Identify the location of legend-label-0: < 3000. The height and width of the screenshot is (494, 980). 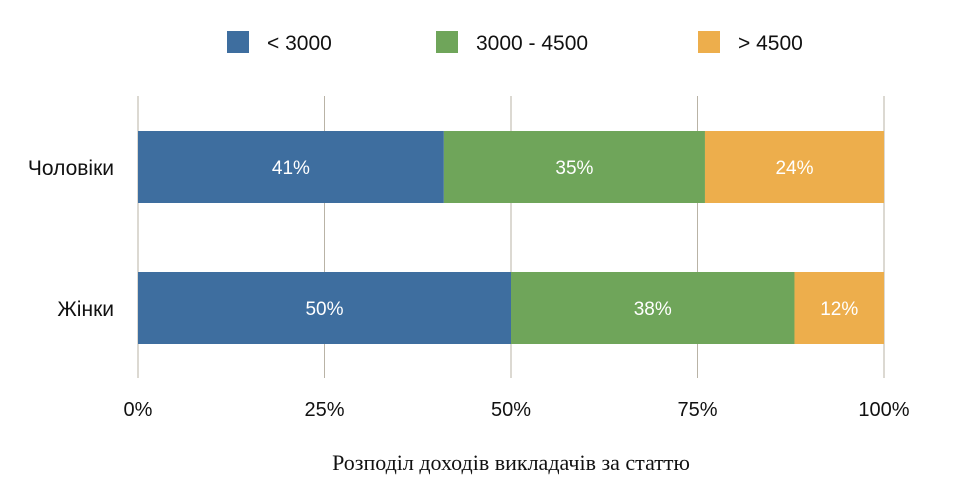
(299, 43).